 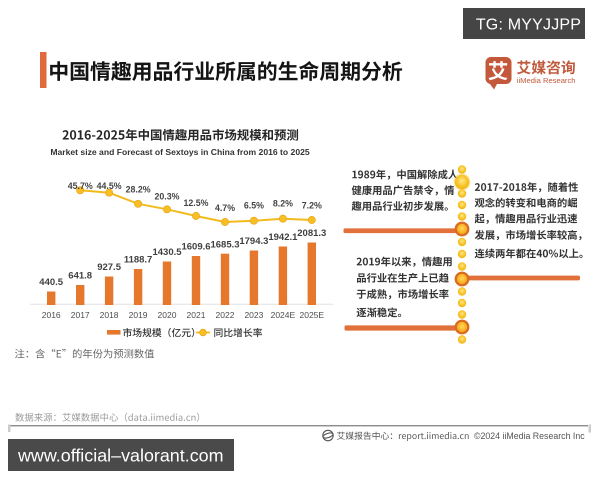 What do you see at coordinates (167, 196) in the screenshot?
I see `svg-text: 20.3%` at bounding box center [167, 196].